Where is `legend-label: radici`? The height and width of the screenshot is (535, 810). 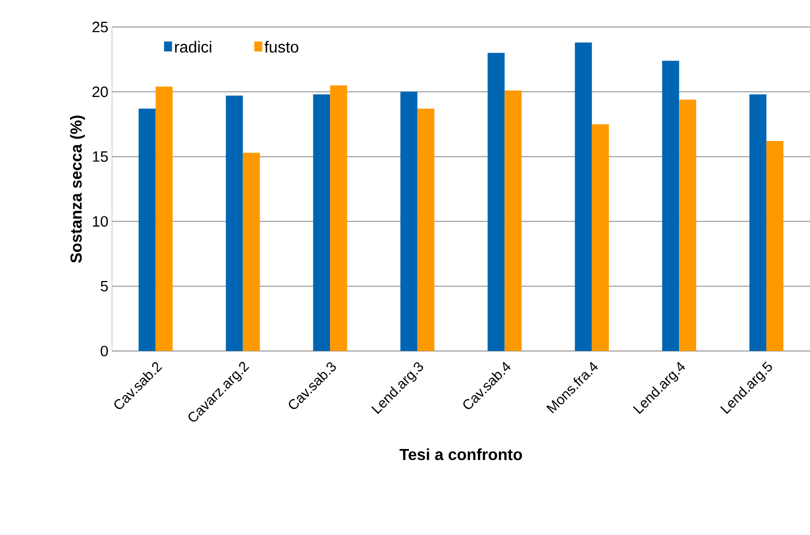
legend-label: radici is located at coordinates (193, 46).